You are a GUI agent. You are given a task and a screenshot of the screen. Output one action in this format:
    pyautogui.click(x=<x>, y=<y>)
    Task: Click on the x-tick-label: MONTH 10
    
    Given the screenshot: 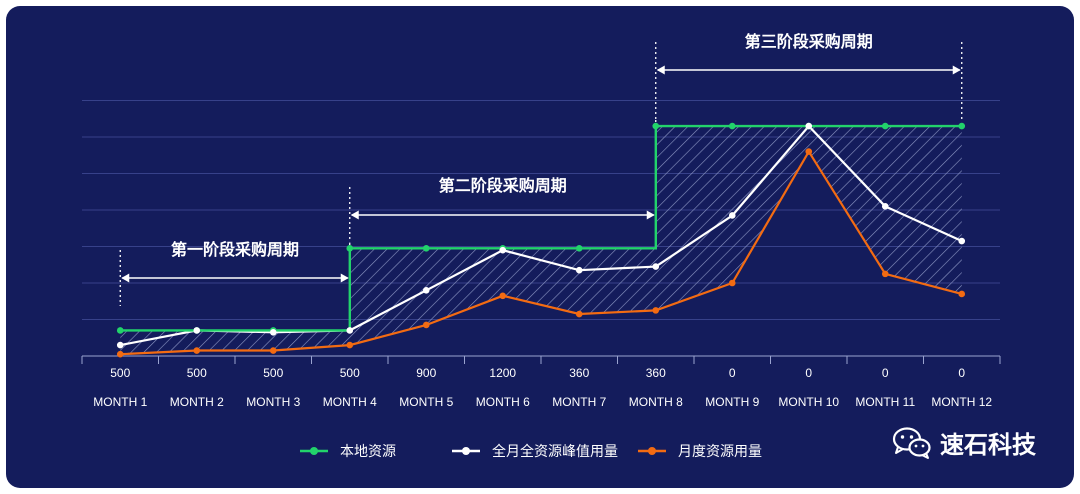 What is the action you would take?
    pyautogui.click(x=808, y=402)
    